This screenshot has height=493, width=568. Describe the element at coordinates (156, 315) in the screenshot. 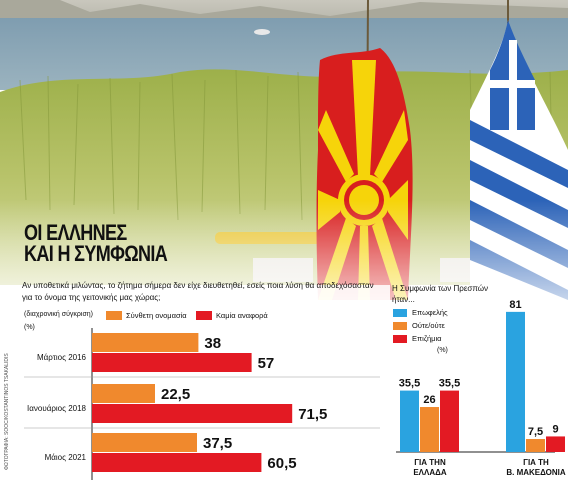

I see `legend-label: Σύνθετη ονομασία` at that location.